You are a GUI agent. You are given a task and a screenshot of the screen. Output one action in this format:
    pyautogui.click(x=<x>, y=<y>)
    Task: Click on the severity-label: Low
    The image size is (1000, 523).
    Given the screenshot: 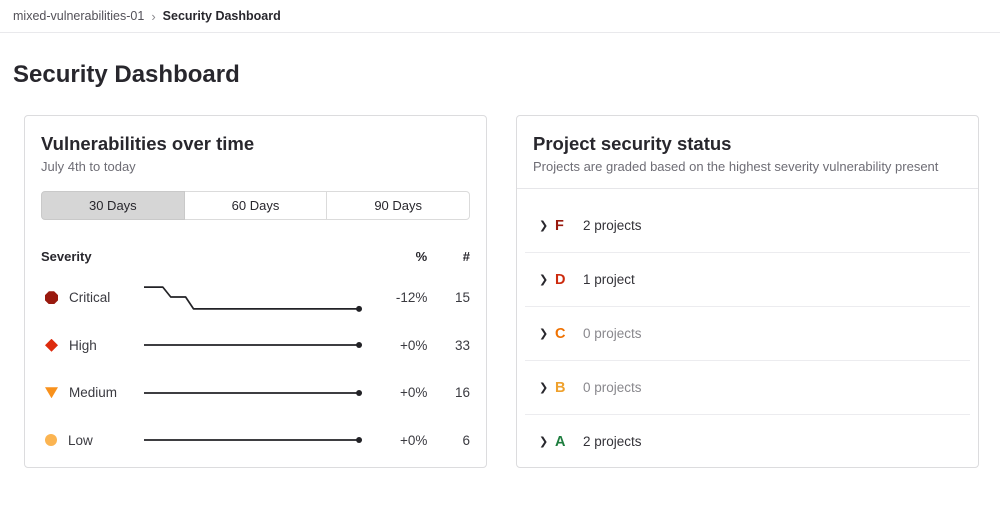 What is the action you would take?
    pyautogui.click(x=80, y=440)
    